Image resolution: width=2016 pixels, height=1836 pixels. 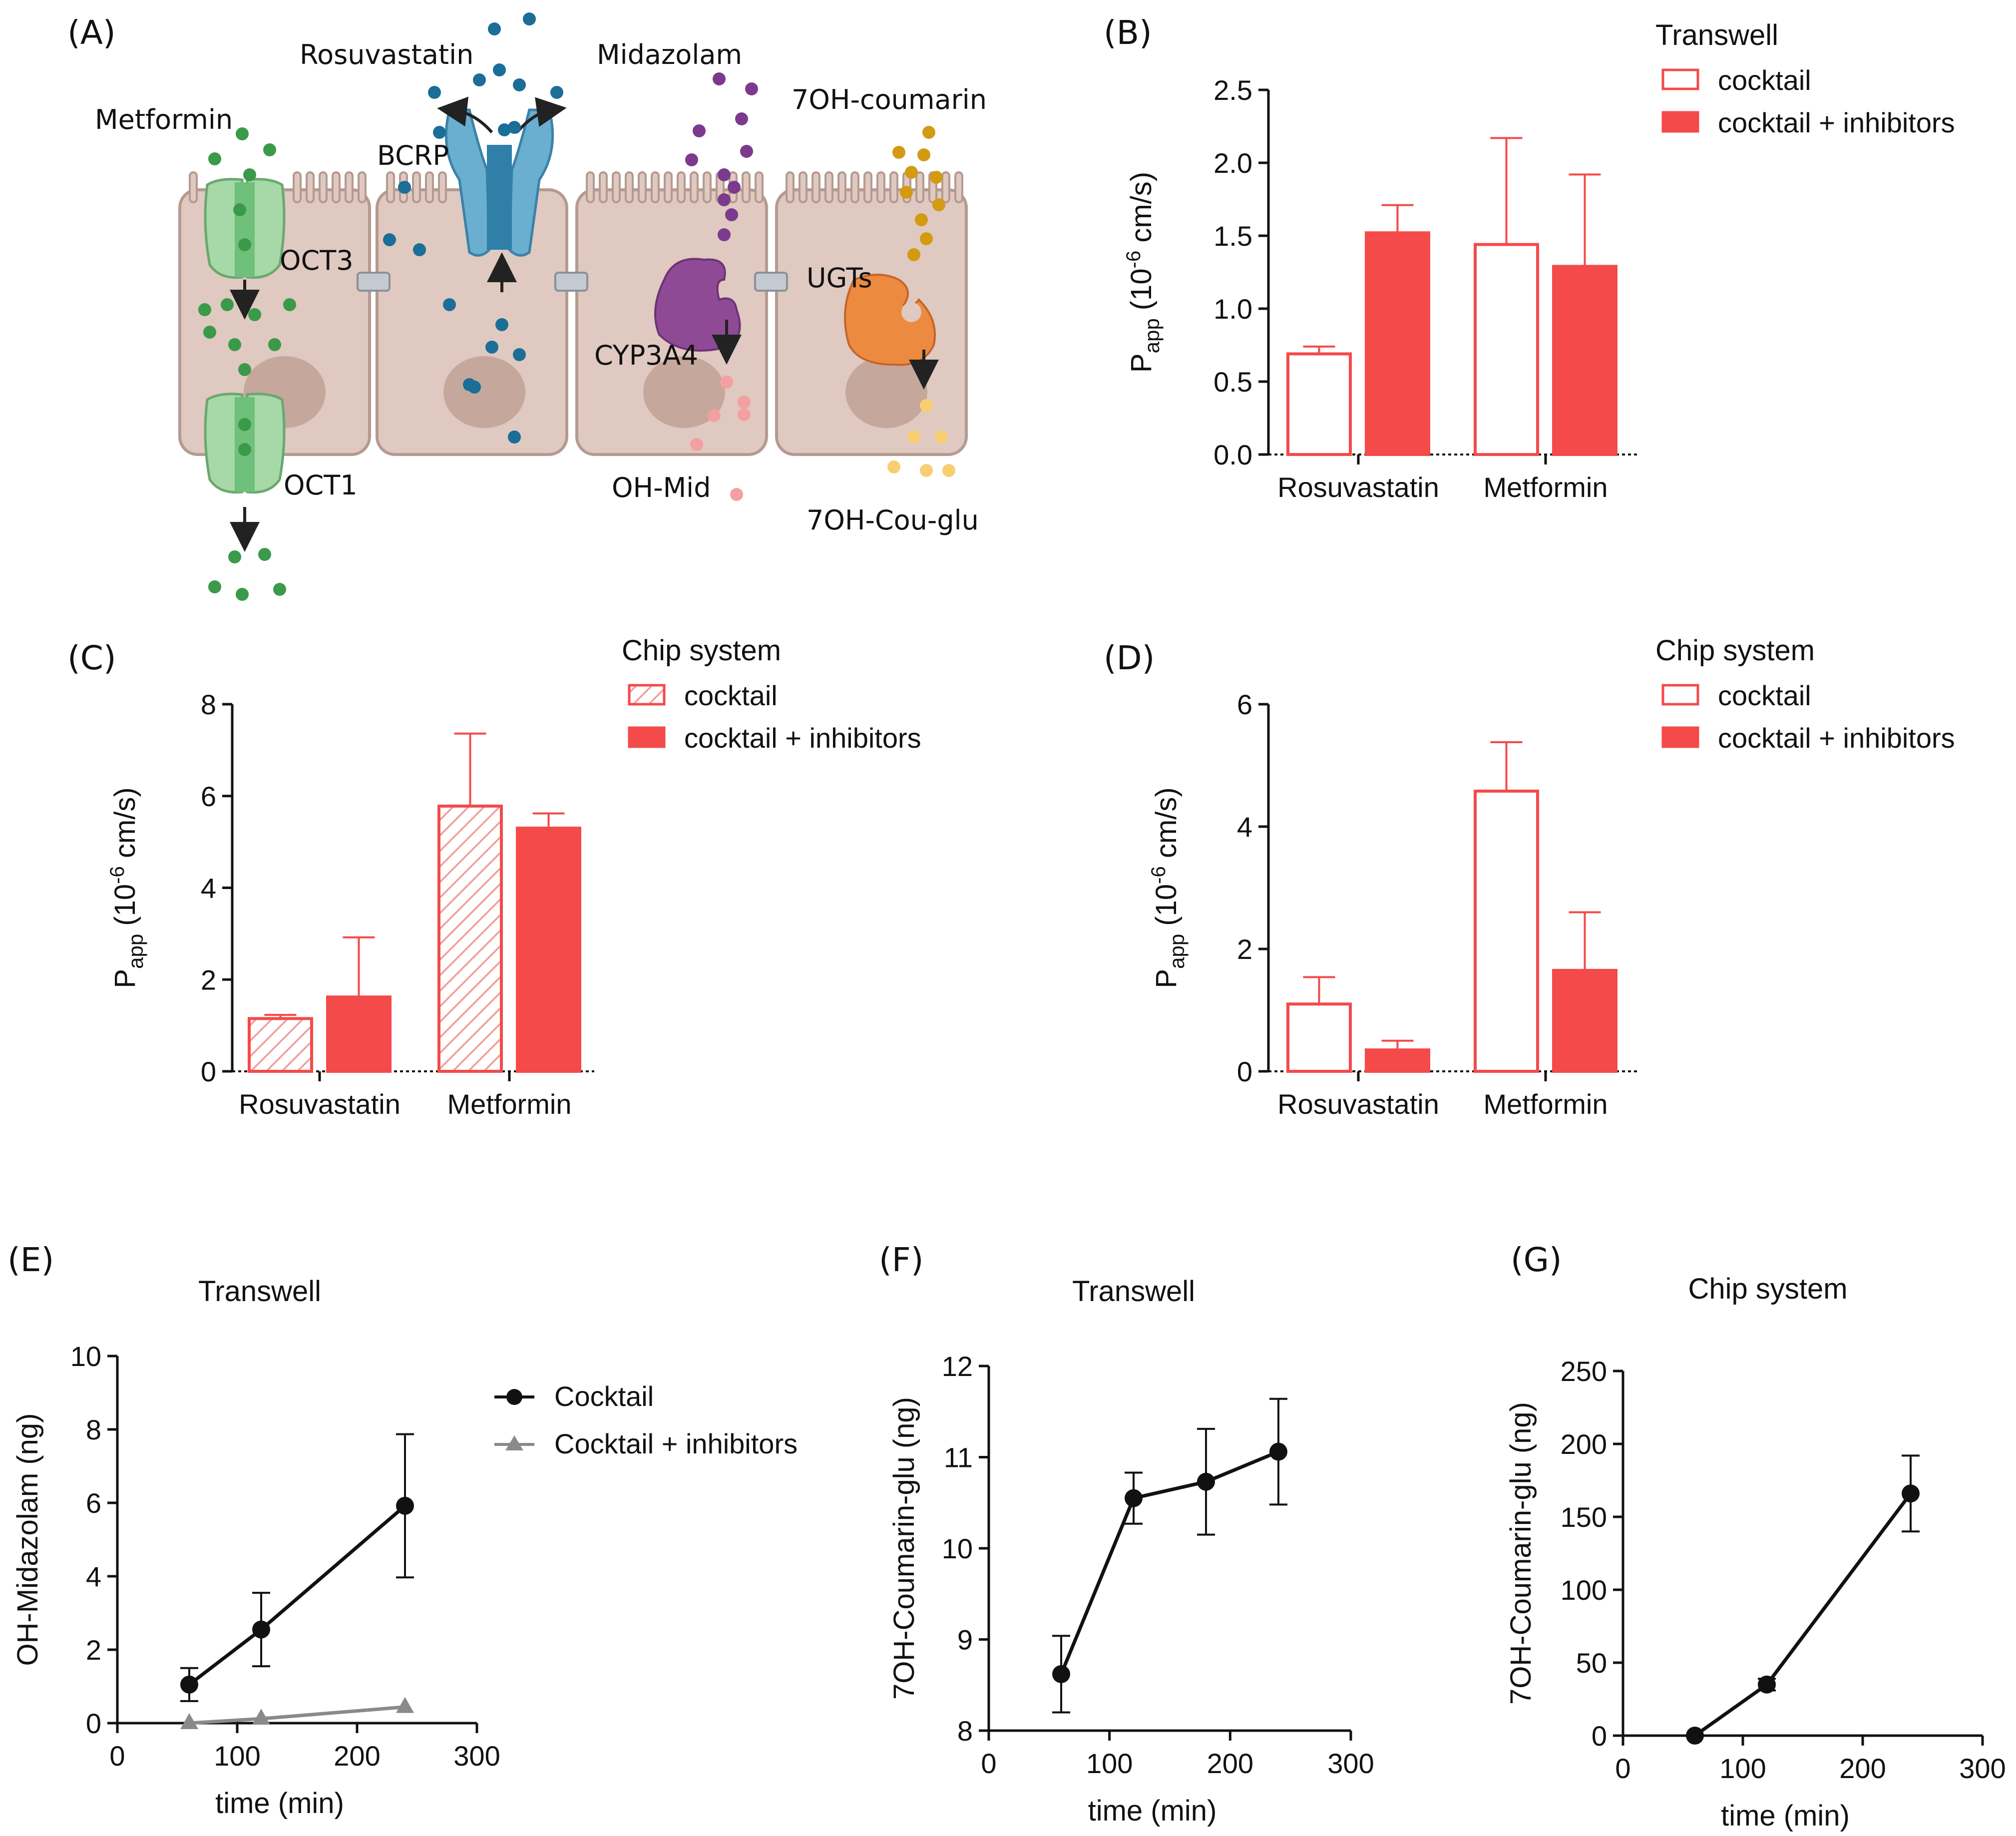 What do you see at coordinates (1232, 309) in the screenshot?
I see `y-tick-label: 1.0` at bounding box center [1232, 309].